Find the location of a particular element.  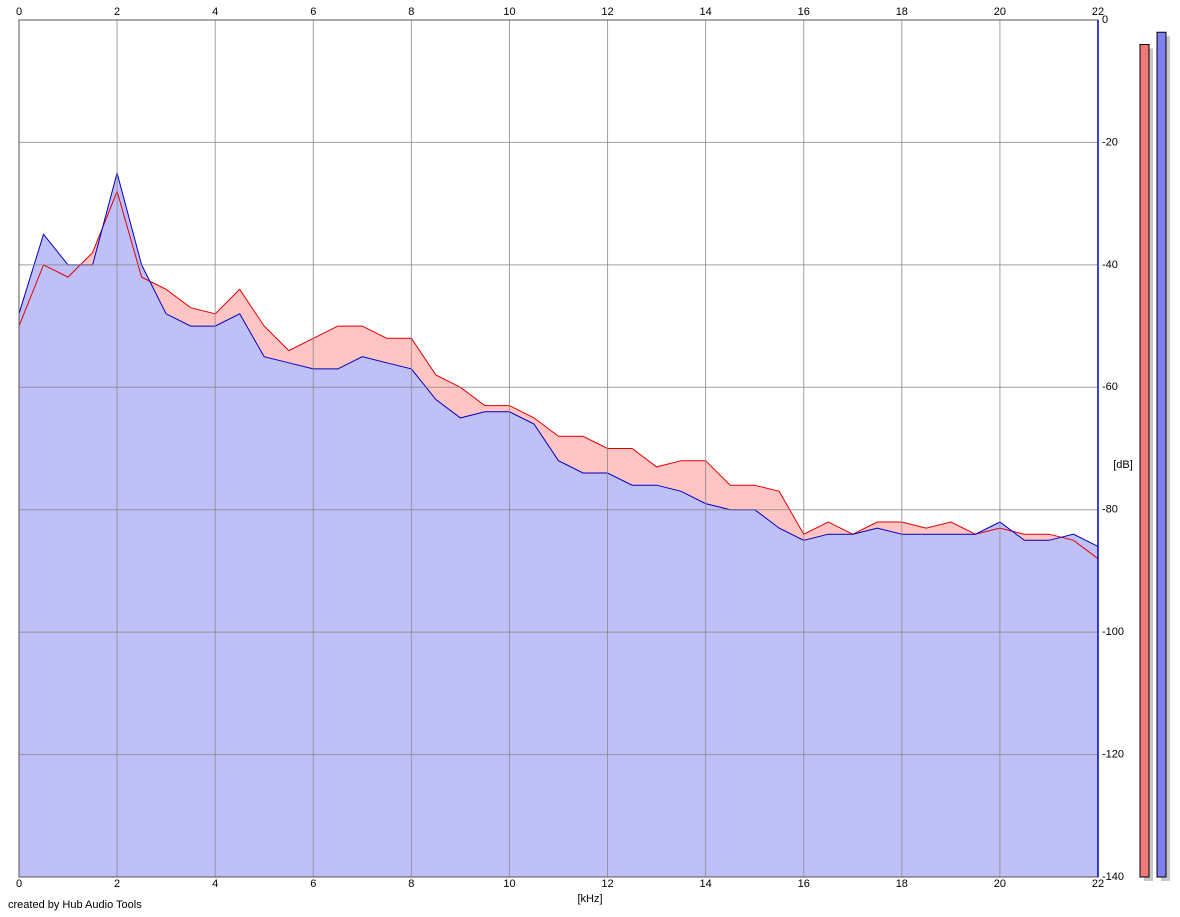

y-tick-label: -120 is located at coordinates (1113, 754).